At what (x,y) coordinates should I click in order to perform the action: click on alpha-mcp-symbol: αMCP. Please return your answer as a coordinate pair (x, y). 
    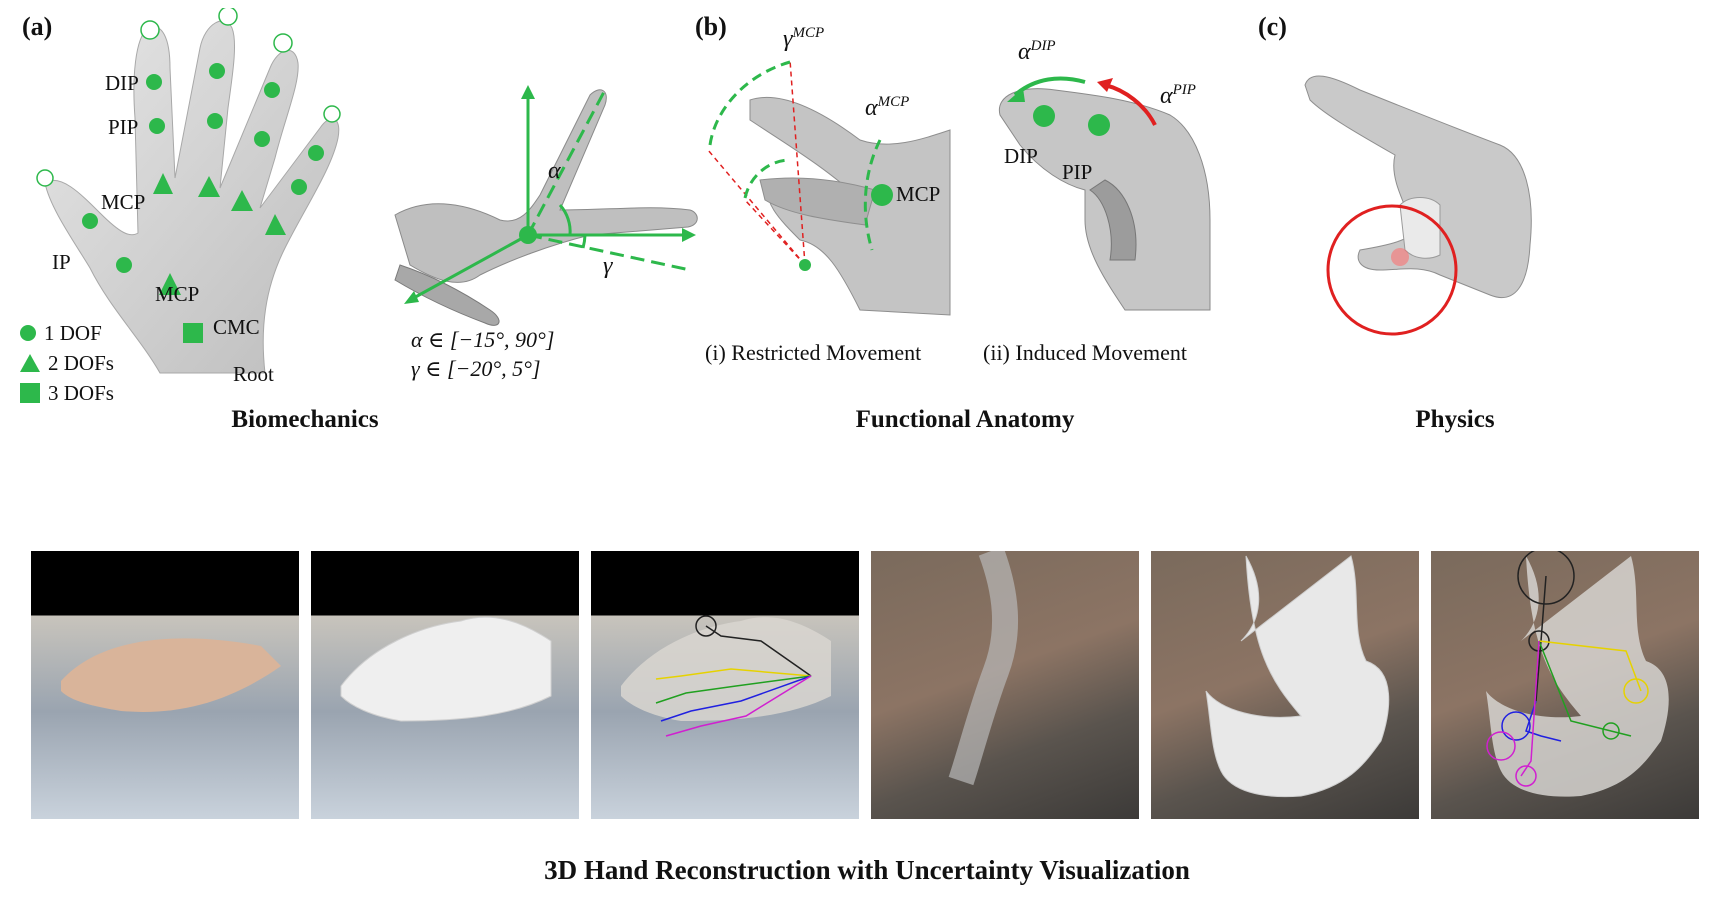
    Looking at the image, I should click on (887, 108).